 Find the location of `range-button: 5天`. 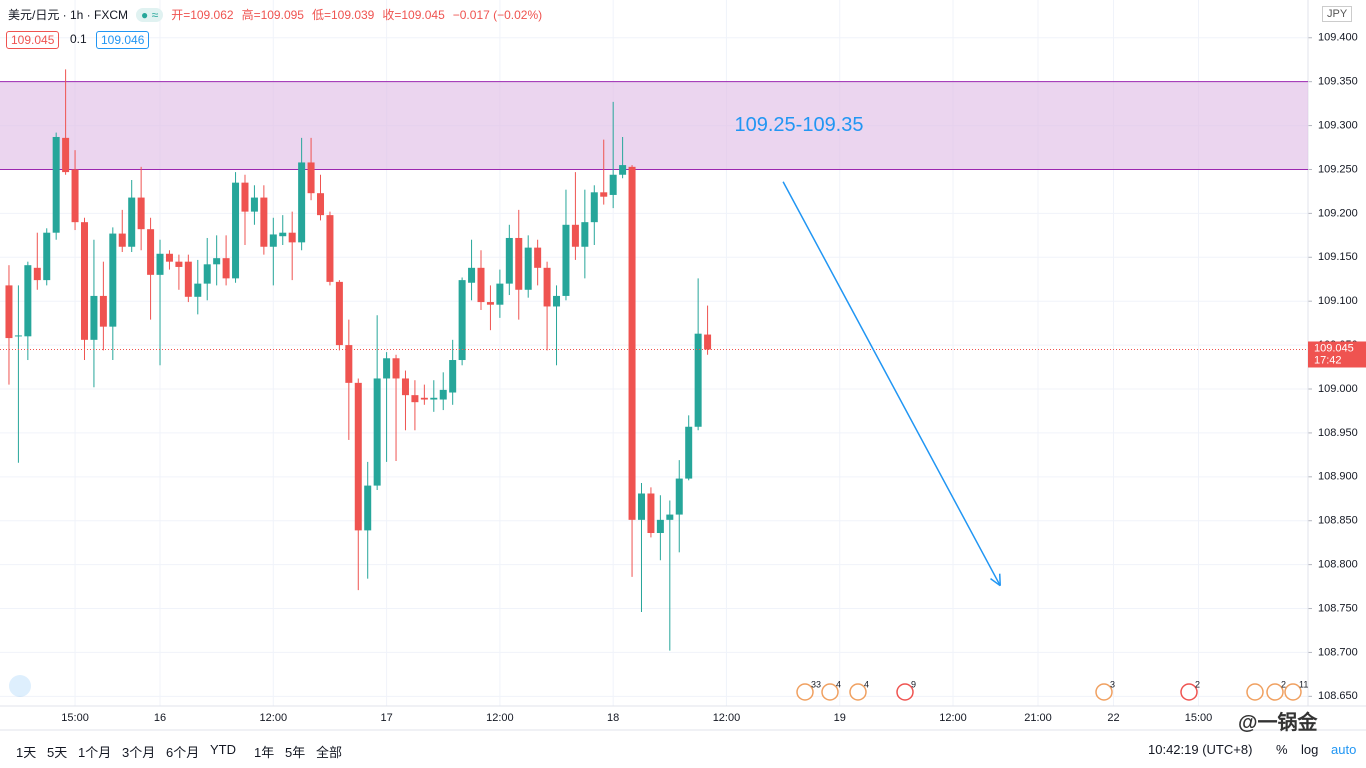

range-button: 5天 is located at coordinates (57, 752).